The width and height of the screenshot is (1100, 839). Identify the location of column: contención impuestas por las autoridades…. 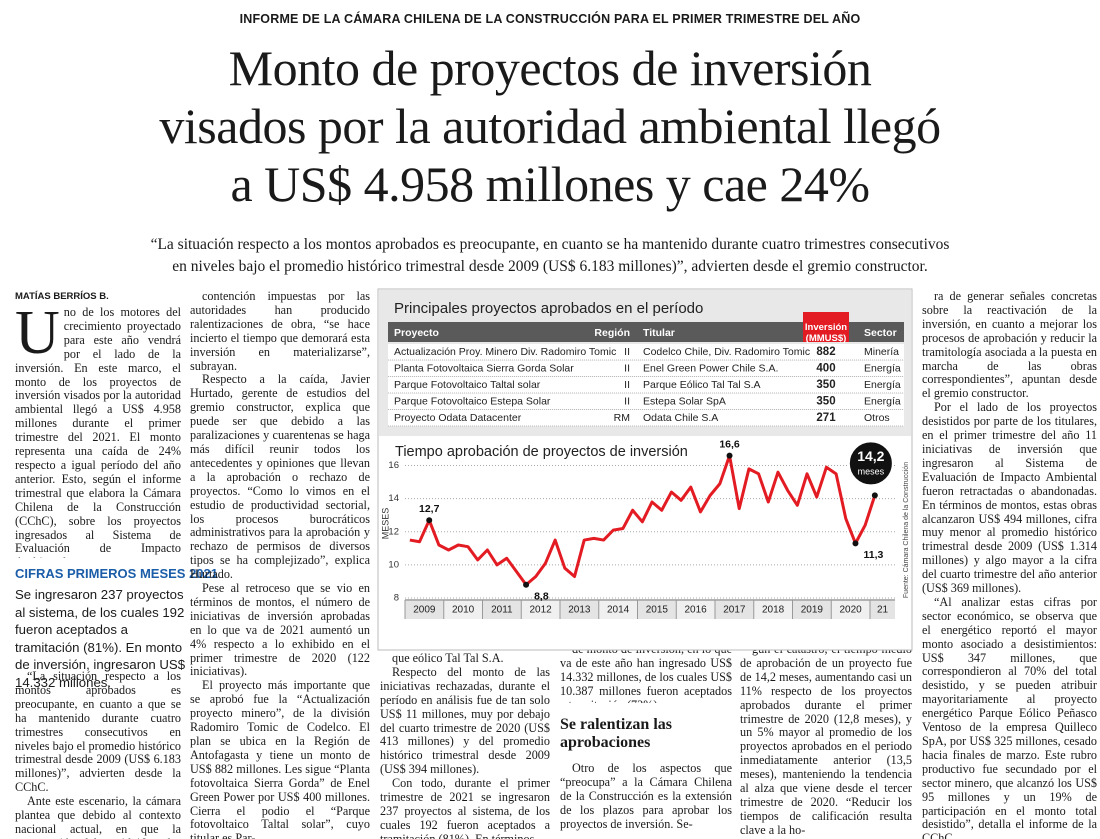
(280, 564).